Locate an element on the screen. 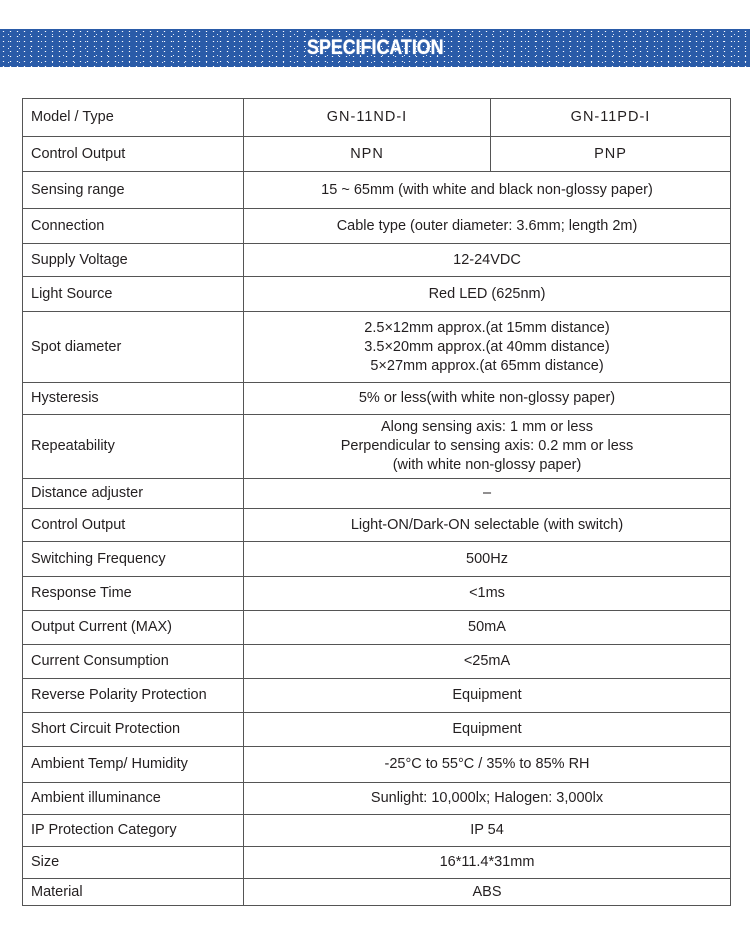 The height and width of the screenshot is (932, 750). table-row: Current Consumption <25mA is located at coordinates (376, 661).